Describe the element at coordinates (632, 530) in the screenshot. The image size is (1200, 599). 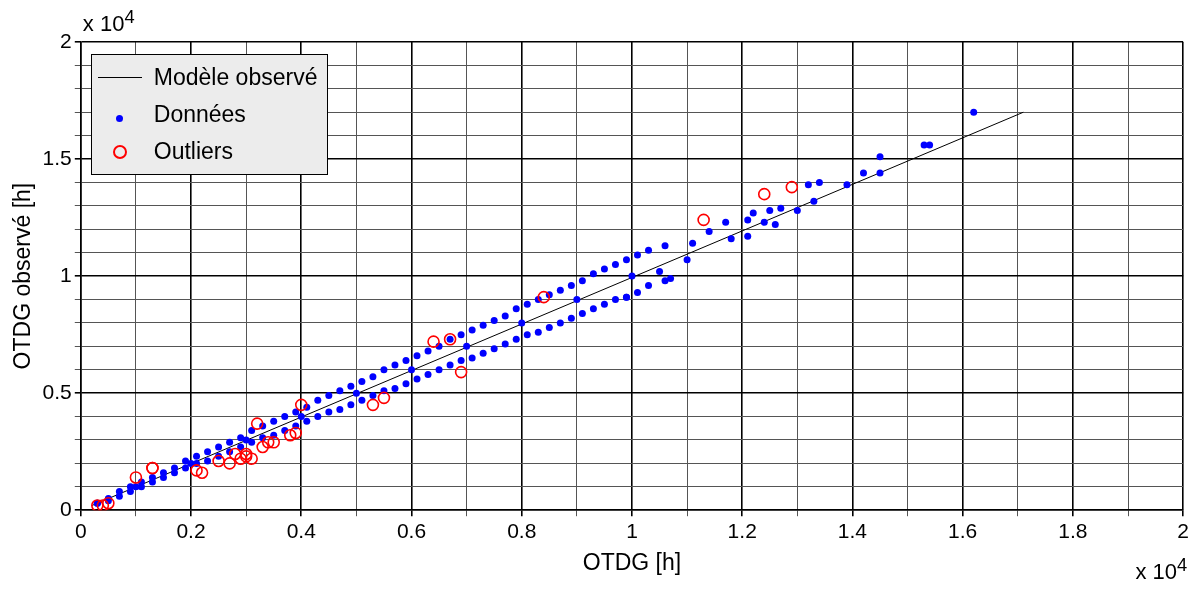
I see `x-tick-label: 1` at that location.